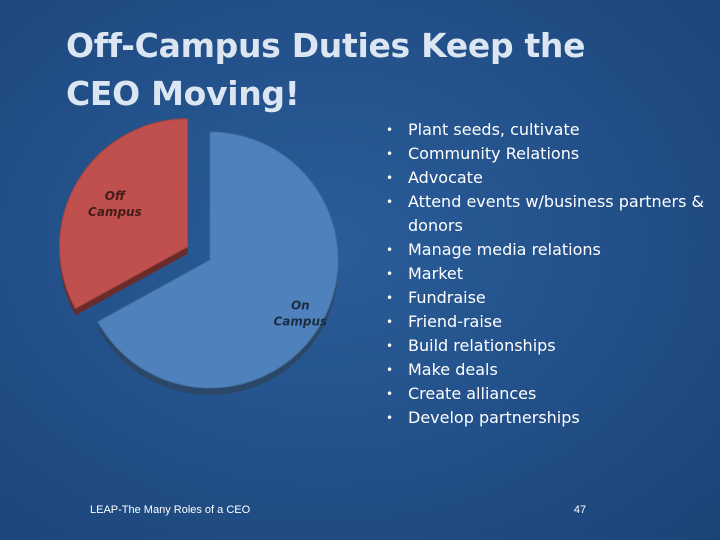 Image resolution: width=720 pixels, height=540 pixels. I want to click on page-number: 47, so click(580, 510).